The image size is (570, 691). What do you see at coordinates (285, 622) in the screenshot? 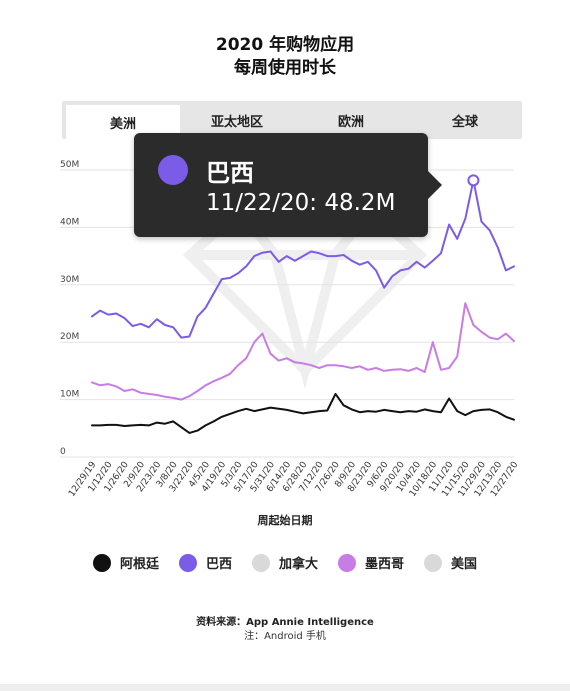
I see `source-note: 资料来源：App Annie Intelligence` at bounding box center [285, 622].